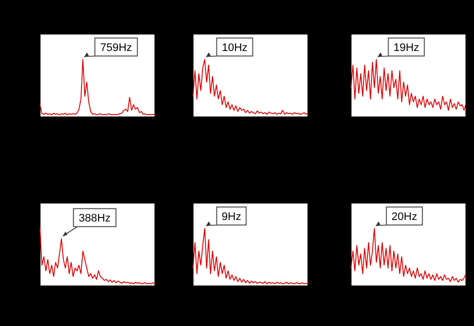 The image size is (474, 326). Describe the element at coordinates (235, 48) in the screenshot. I see `text: 10Hz` at that location.